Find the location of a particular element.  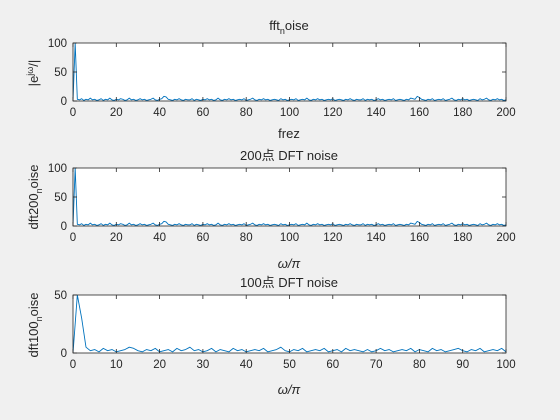

subplot-3-xlabel: ω/π is located at coordinates (289, 389).